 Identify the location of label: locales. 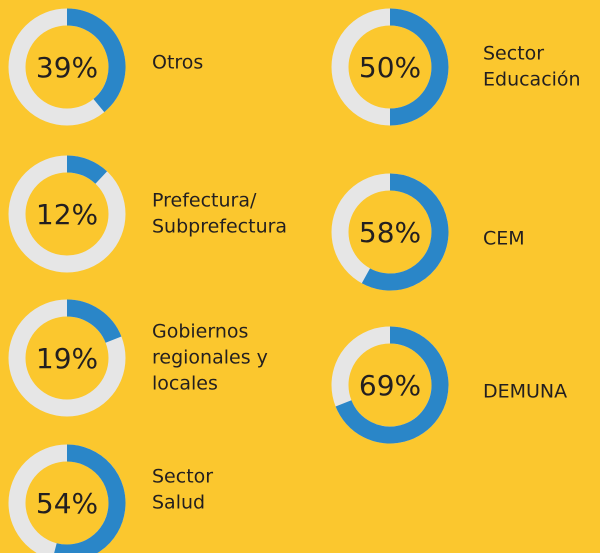
(185, 384).